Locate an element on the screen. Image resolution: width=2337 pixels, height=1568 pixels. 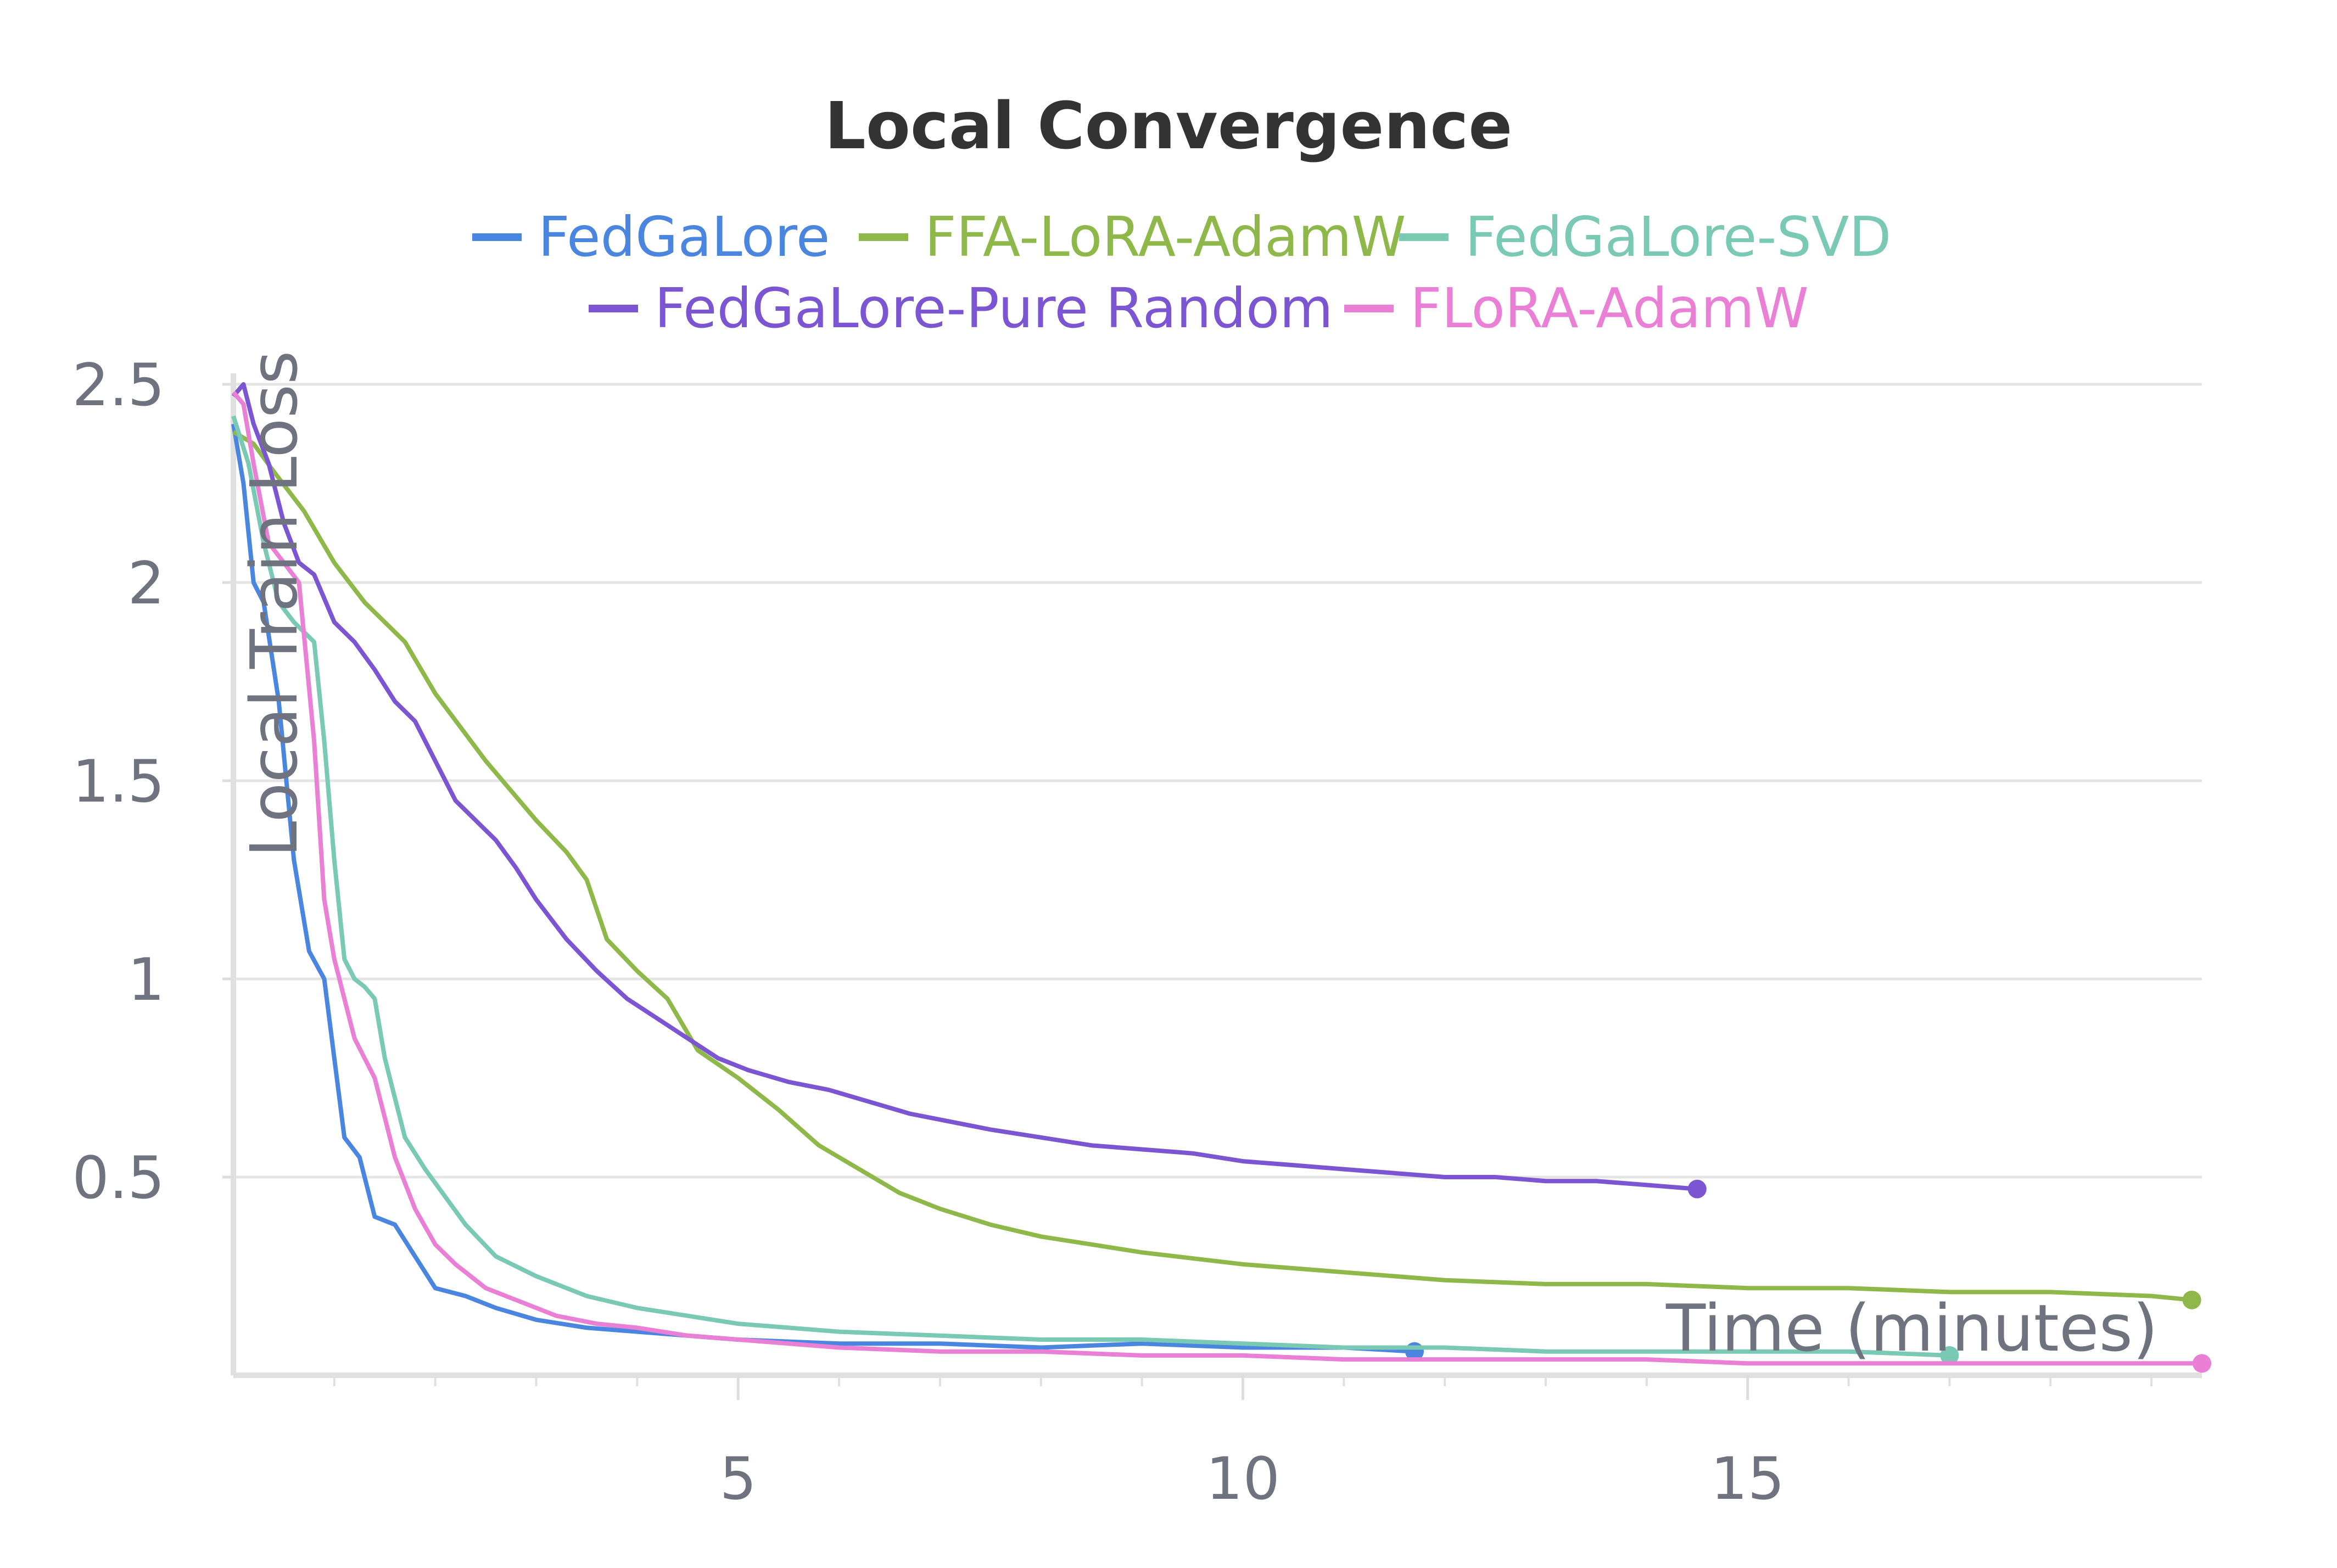
x-tick-label: 15 is located at coordinates (1748, 1479).